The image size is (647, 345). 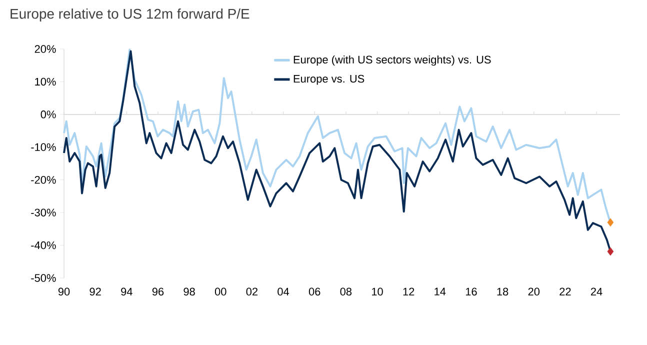 I want to click on legend-label: Europe vs. US, so click(x=329, y=79).